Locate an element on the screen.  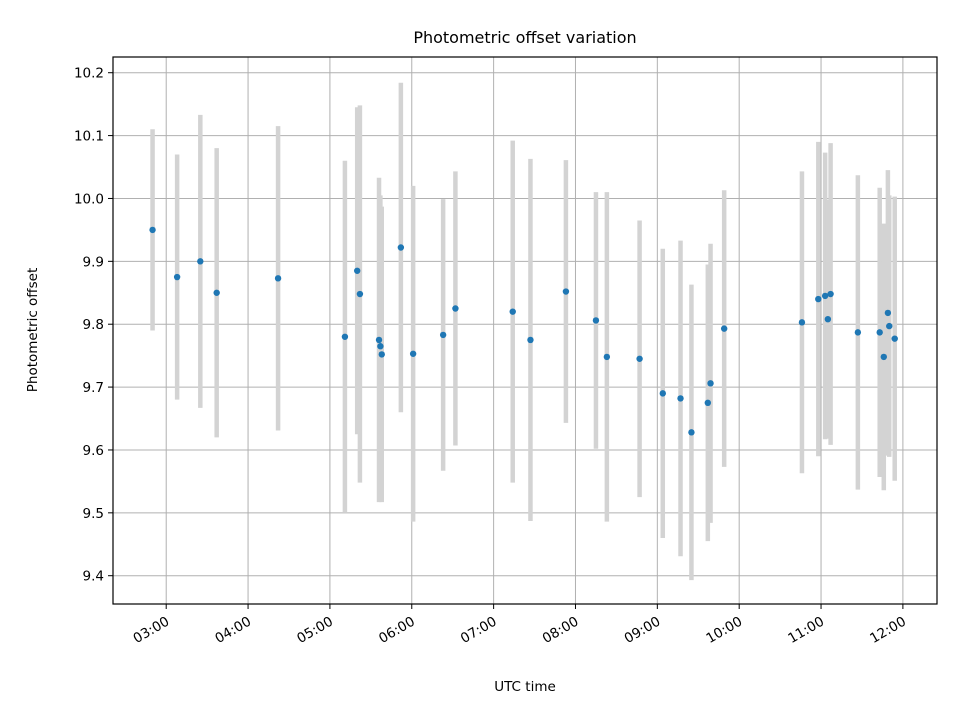
y-tick-label: 10.2 is located at coordinates (89, 74).